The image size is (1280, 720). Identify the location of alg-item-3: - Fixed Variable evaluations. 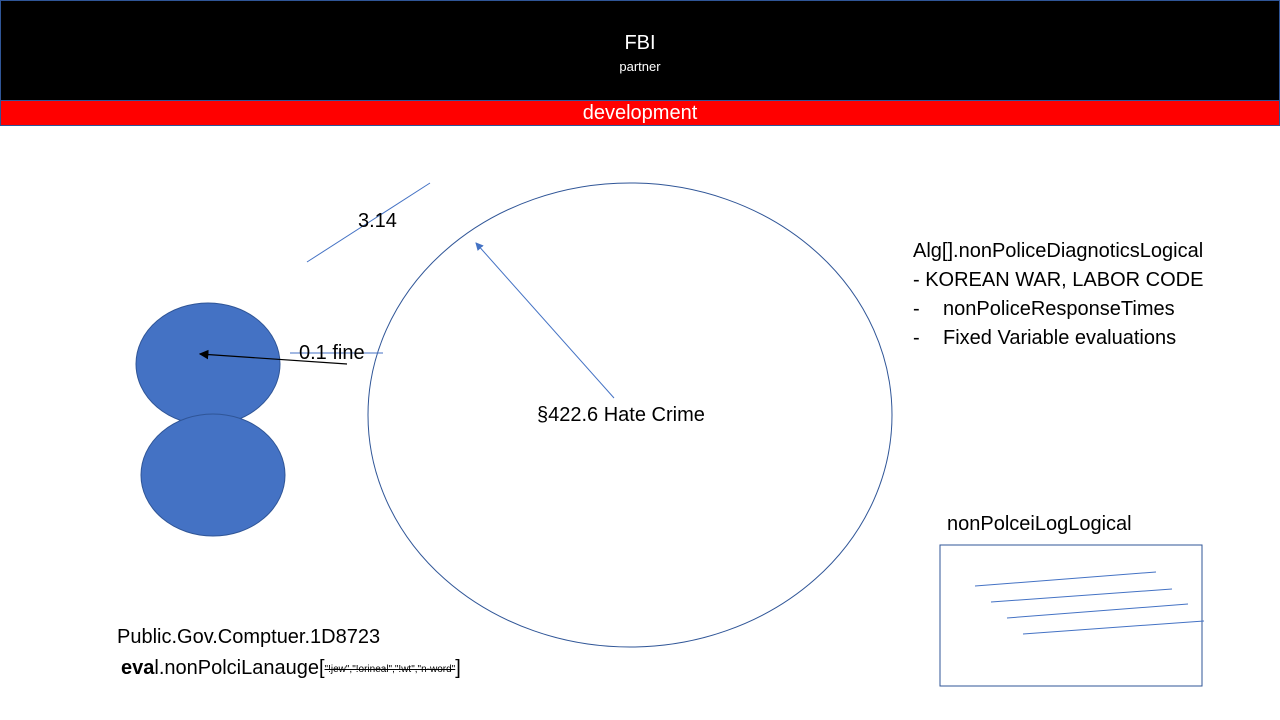
(1044, 338).